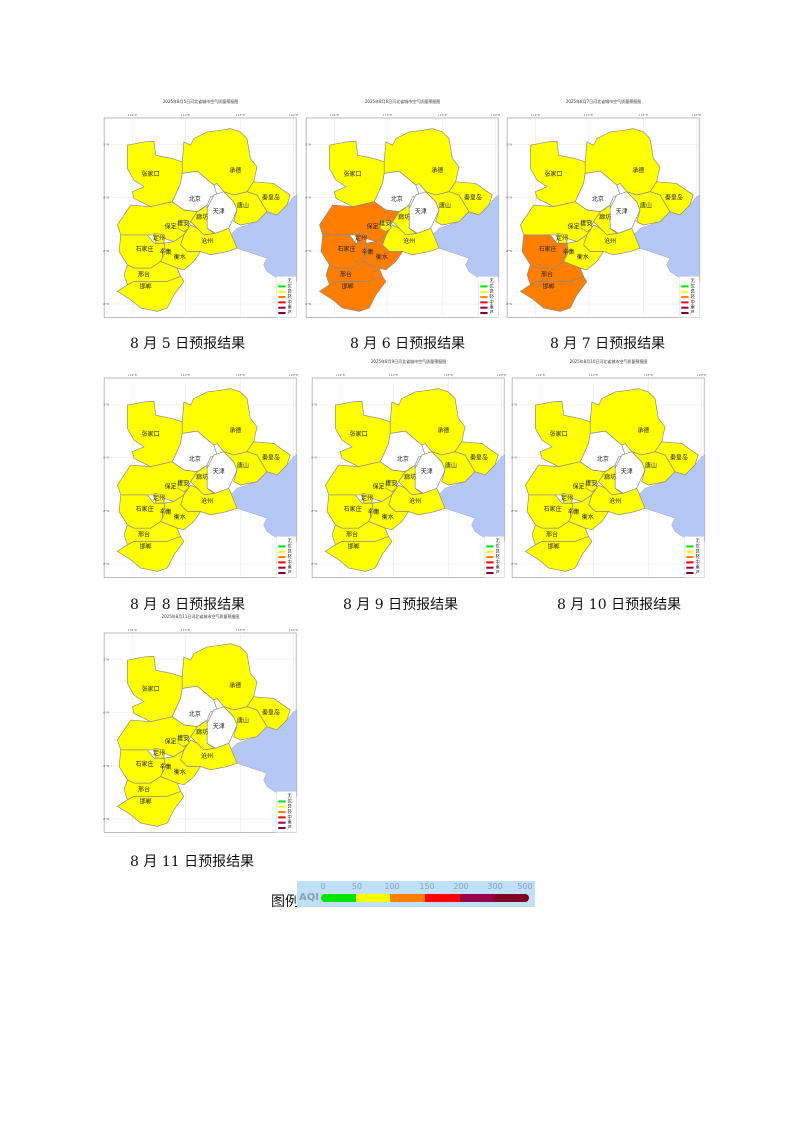 The image size is (793, 1122). Describe the element at coordinates (309, 897) in the screenshot. I see `aqi-title: AQI` at that location.